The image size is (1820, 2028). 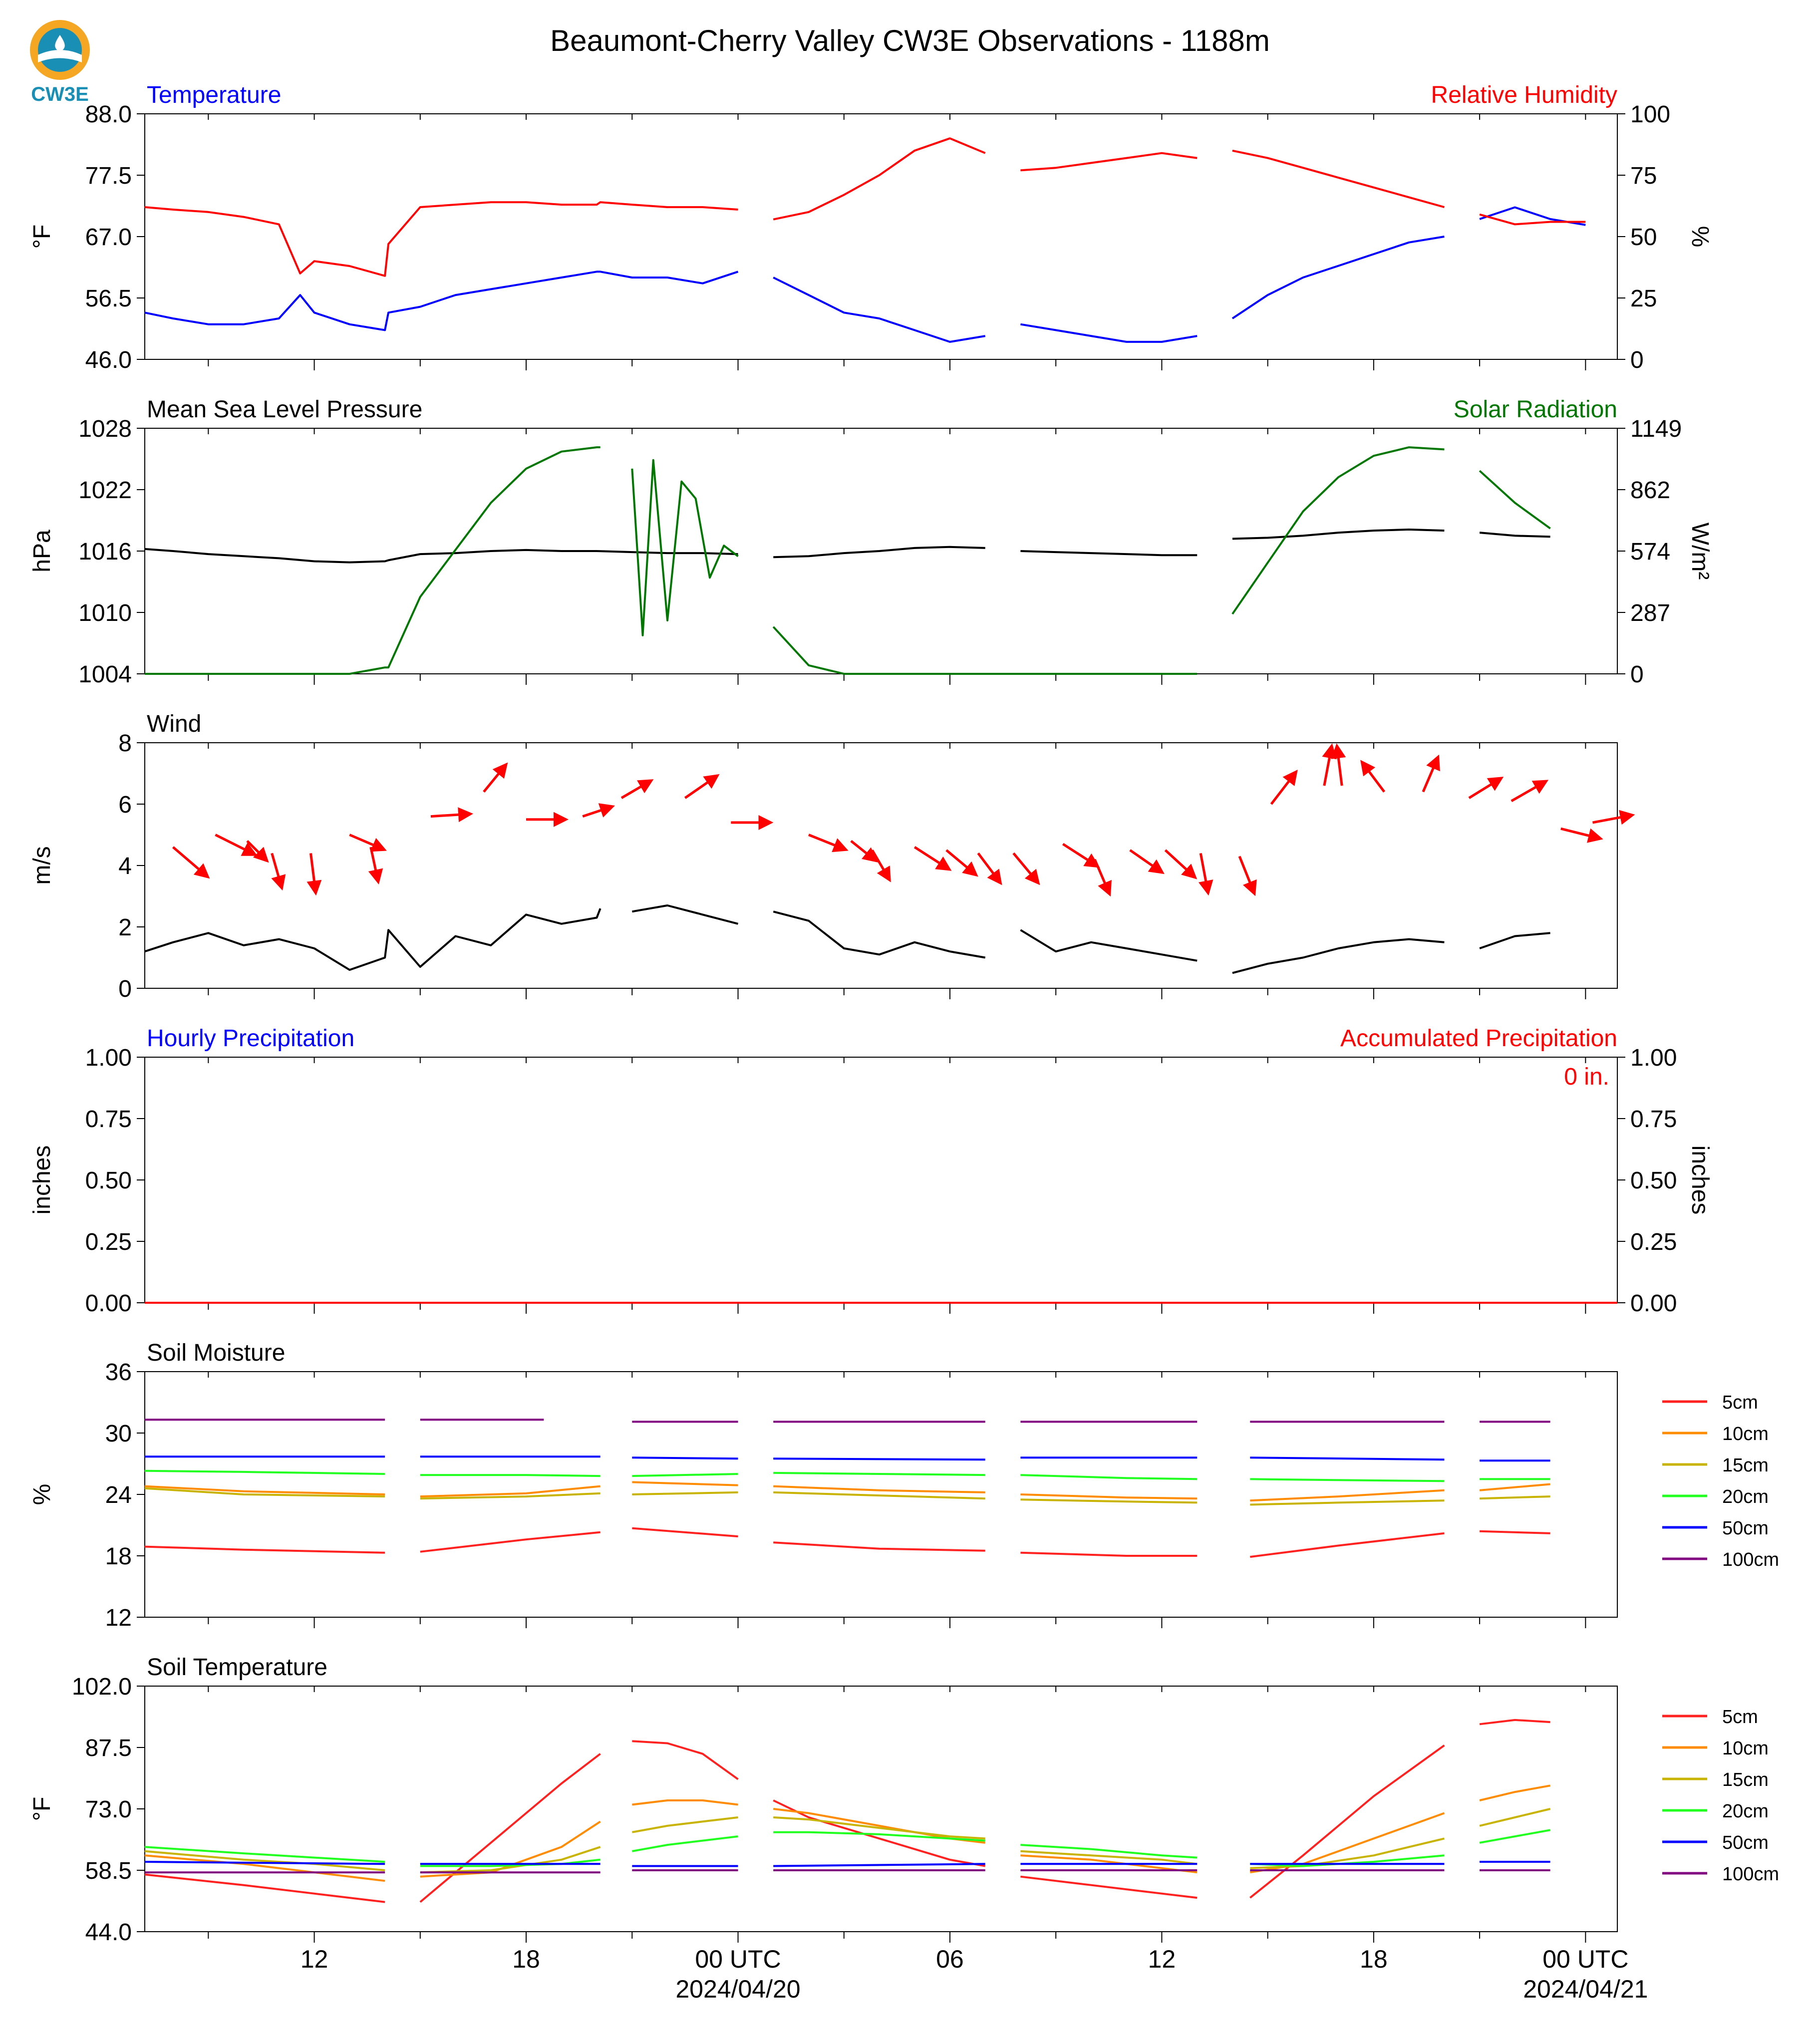 What do you see at coordinates (108, 1932) in the screenshot?
I see `y-tick-label: 44.0` at bounding box center [108, 1932].